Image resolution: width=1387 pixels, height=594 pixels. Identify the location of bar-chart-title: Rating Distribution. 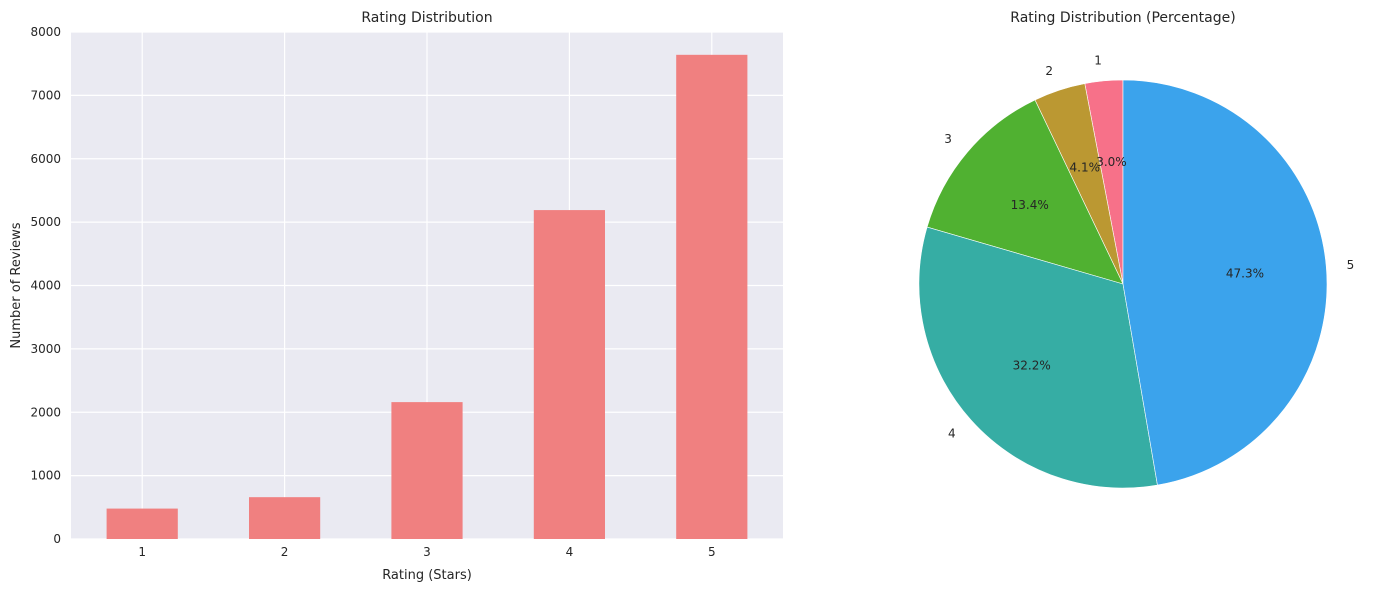
(426, 18).